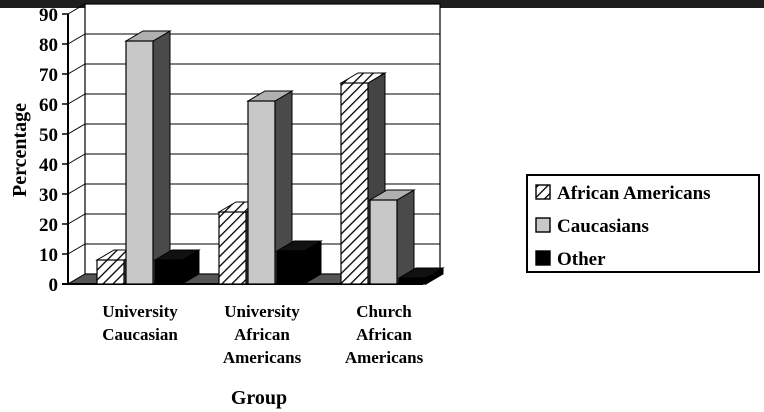 This screenshot has height=412, width=764. I want to click on y-tick-label: 40, so click(48, 165).